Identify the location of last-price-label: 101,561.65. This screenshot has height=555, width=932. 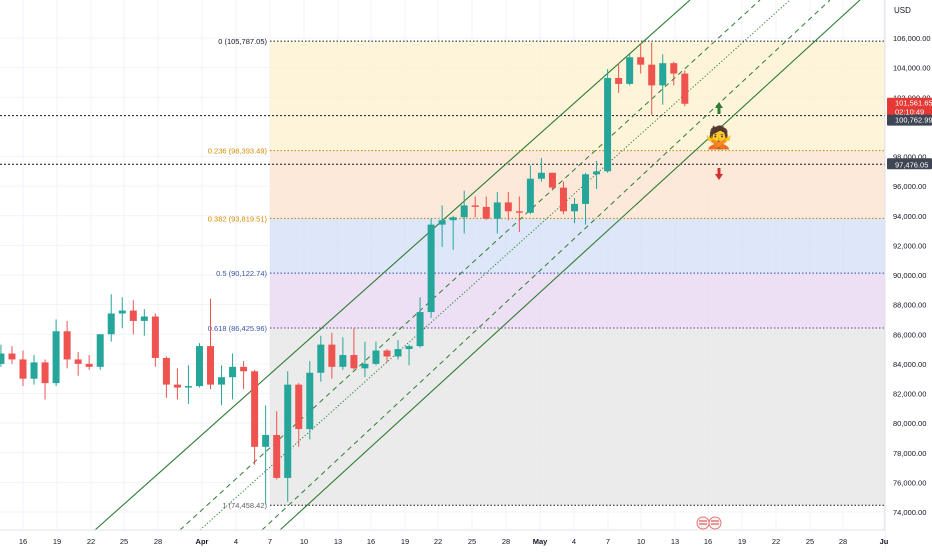
(913, 103).